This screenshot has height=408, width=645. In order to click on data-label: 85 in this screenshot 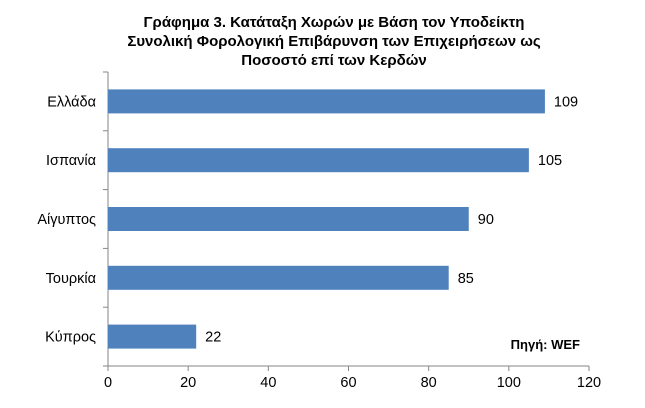, I will do `click(466, 279)`.